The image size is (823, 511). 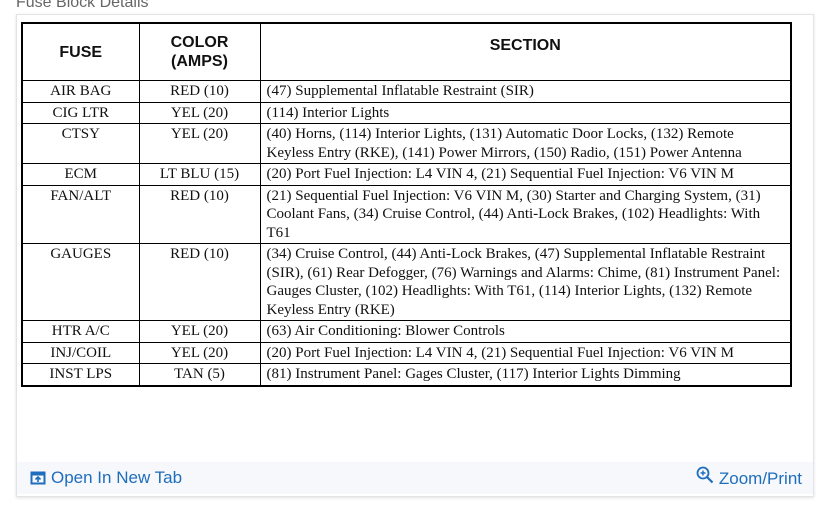 I want to click on header-color-line2: (AMPS), so click(x=199, y=61).